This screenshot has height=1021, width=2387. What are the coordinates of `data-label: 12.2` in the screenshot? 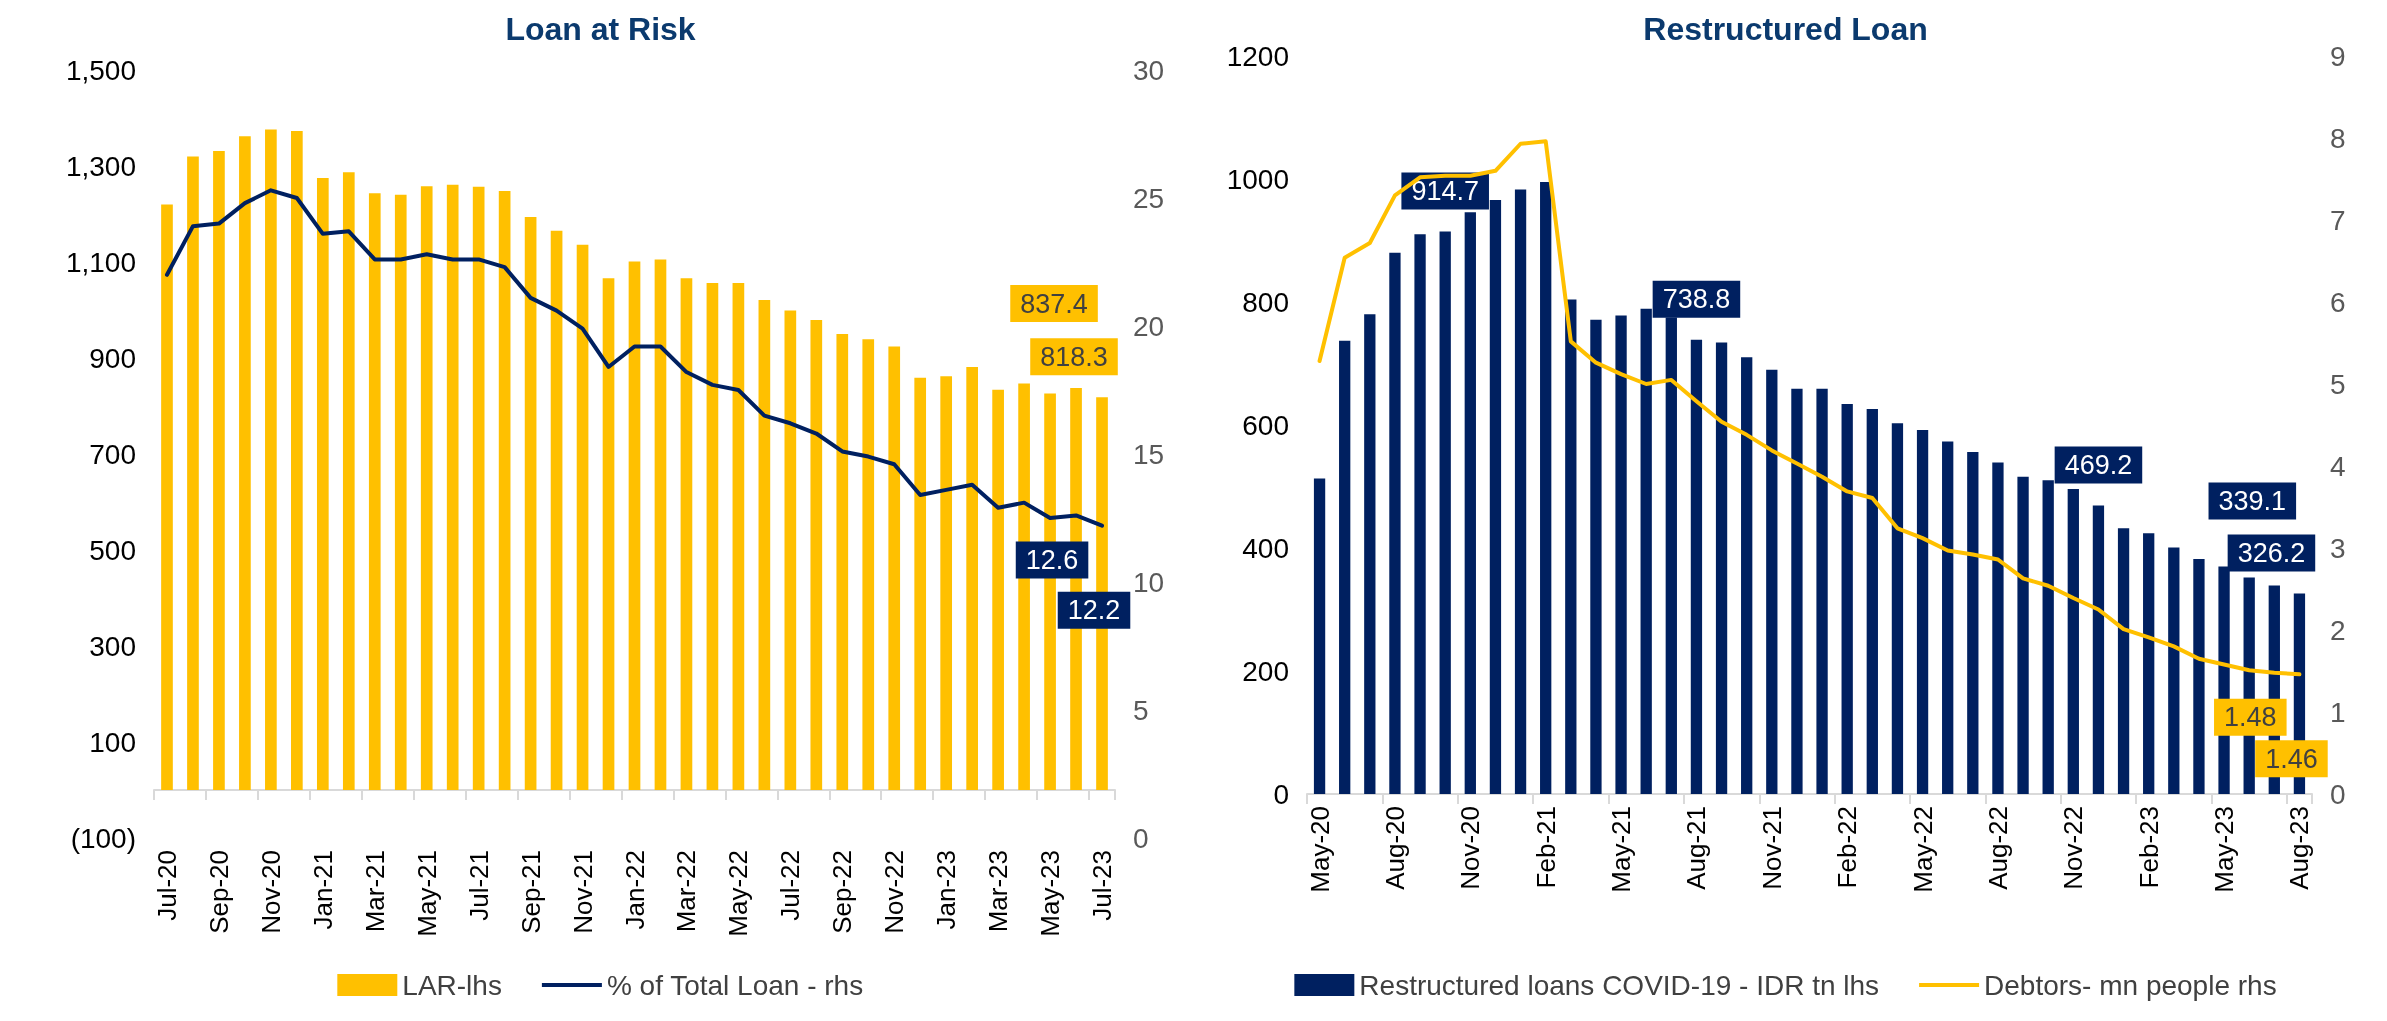 It's located at (1094, 610).